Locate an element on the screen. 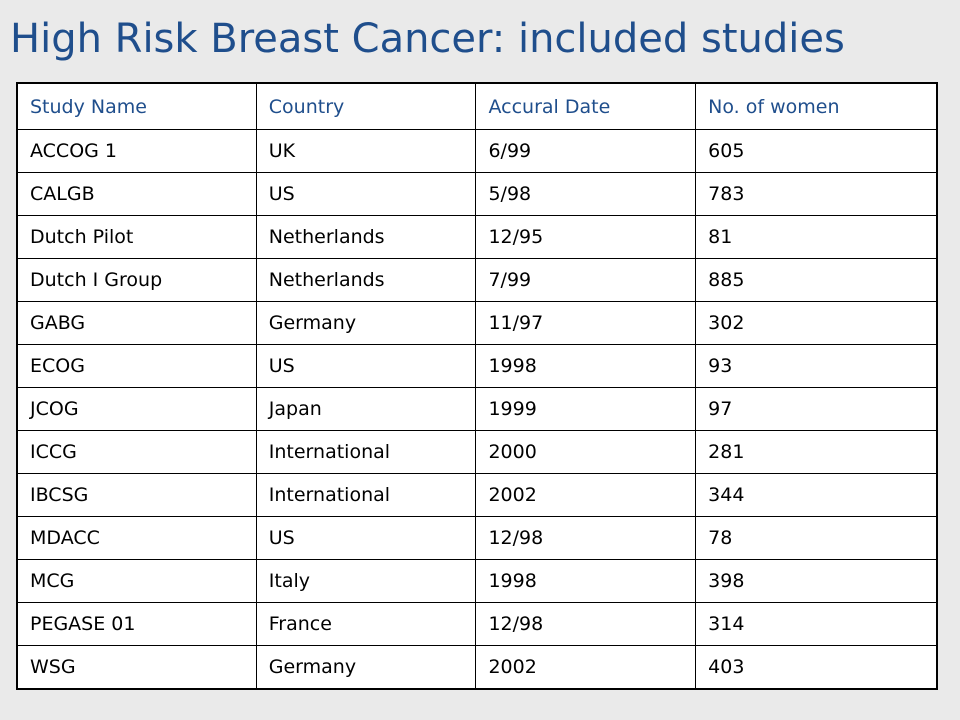 This screenshot has height=720, width=960. country-cell: UK is located at coordinates (366, 151).